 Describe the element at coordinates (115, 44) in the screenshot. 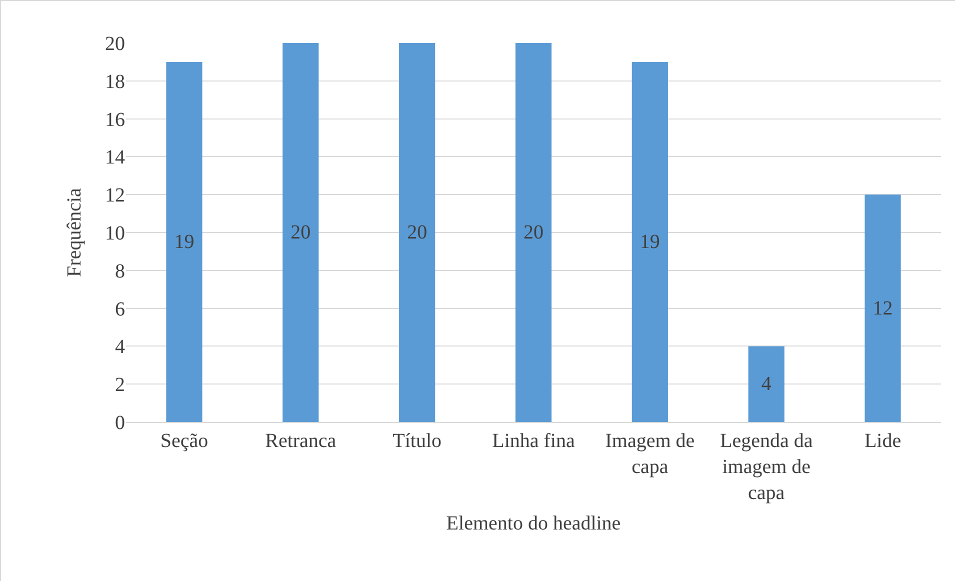

I see `y-tick-label: 20` at that location.